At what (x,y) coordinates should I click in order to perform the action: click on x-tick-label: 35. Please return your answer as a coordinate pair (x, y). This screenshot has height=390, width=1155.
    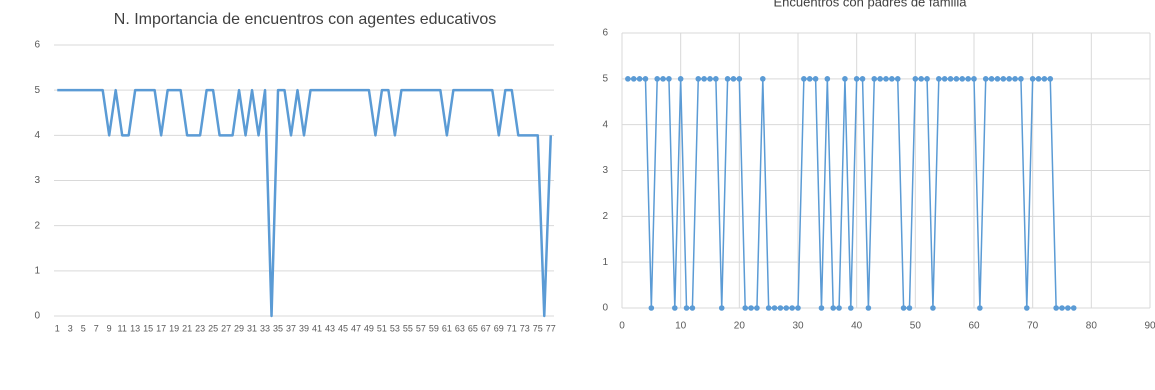
    Looking at the image, I should click on (278, 328).